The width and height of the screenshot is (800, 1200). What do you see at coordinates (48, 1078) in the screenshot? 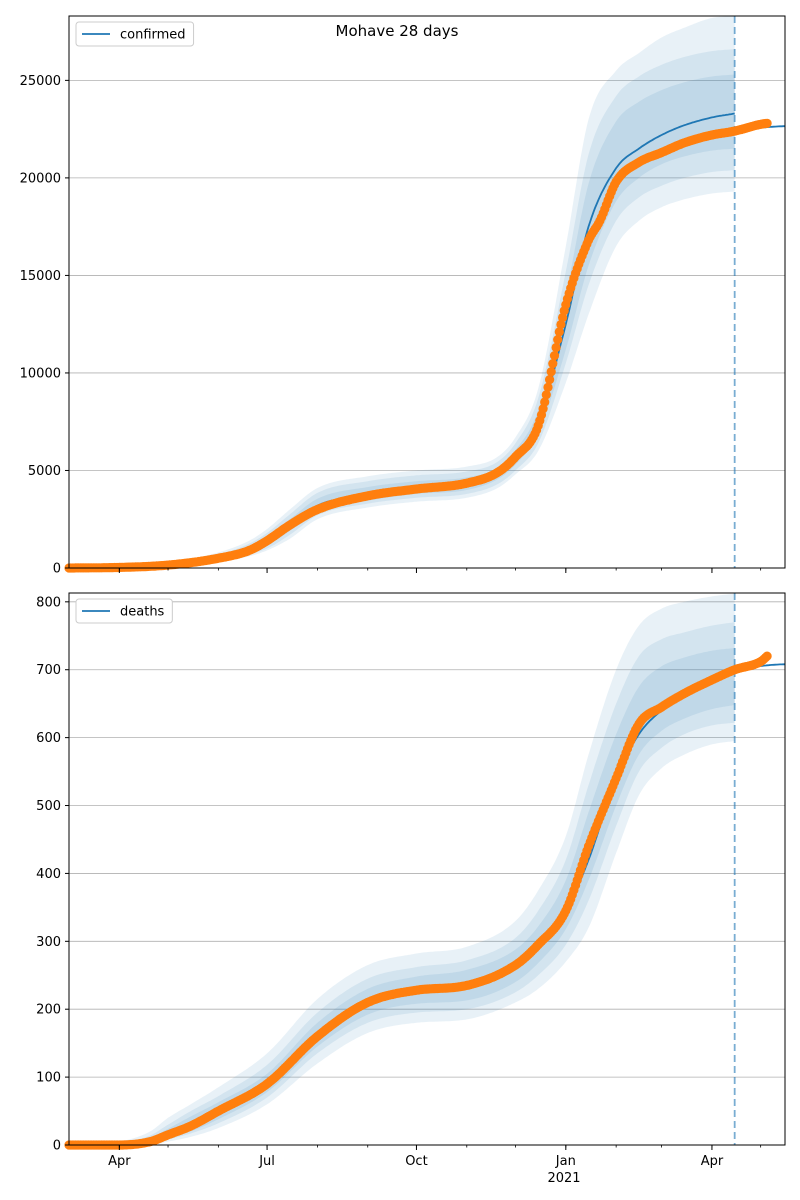
I see `y-tick-label: 100` at bounding box center [48, 1078].